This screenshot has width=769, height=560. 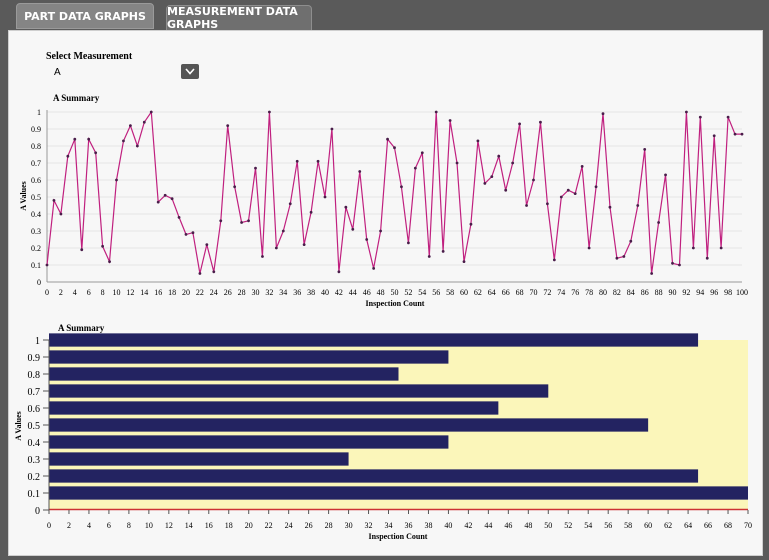 I want to click on tab-part-data-graphs: PART DATA GRAPHS, so click(x=85, y=16).